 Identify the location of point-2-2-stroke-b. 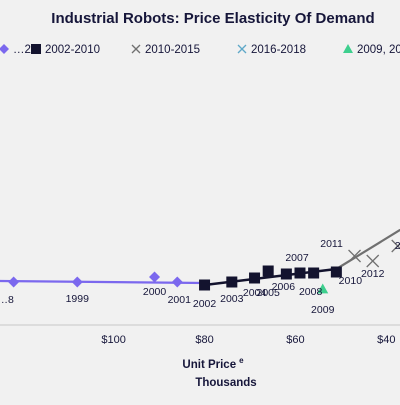
(395, 247).